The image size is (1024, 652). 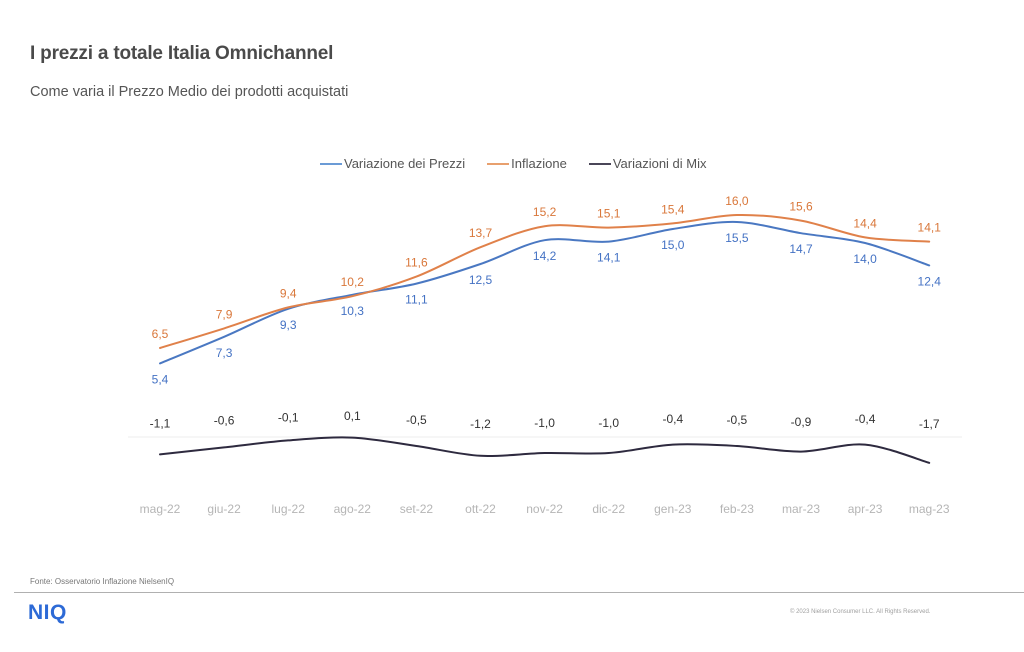 What do you see at coordinates (801, 207) in the screenshot?
I see `data-label-inflazione: 15,6` at bounding box center [801, 207].